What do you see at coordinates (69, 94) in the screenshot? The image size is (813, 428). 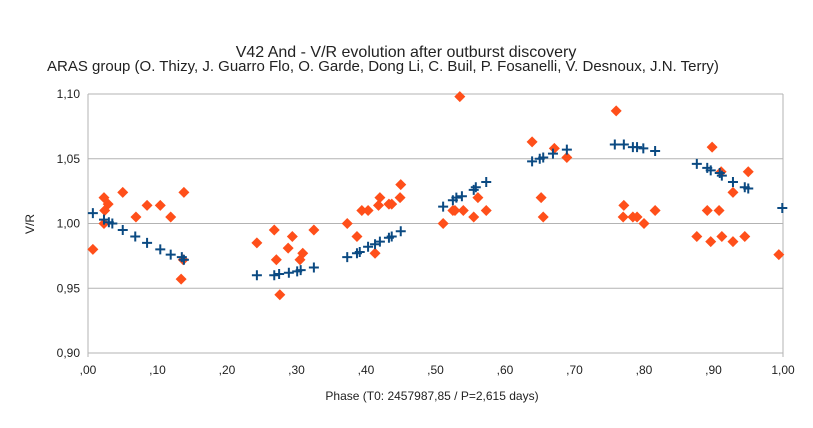 I see `y-tick-label: 1,10` at bounding box center [69, 94].